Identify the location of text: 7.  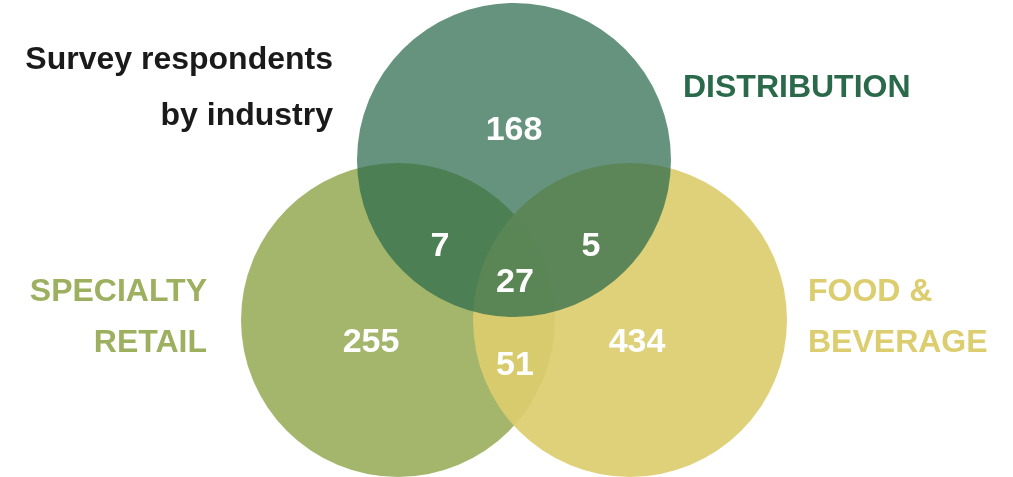
(440, 244).